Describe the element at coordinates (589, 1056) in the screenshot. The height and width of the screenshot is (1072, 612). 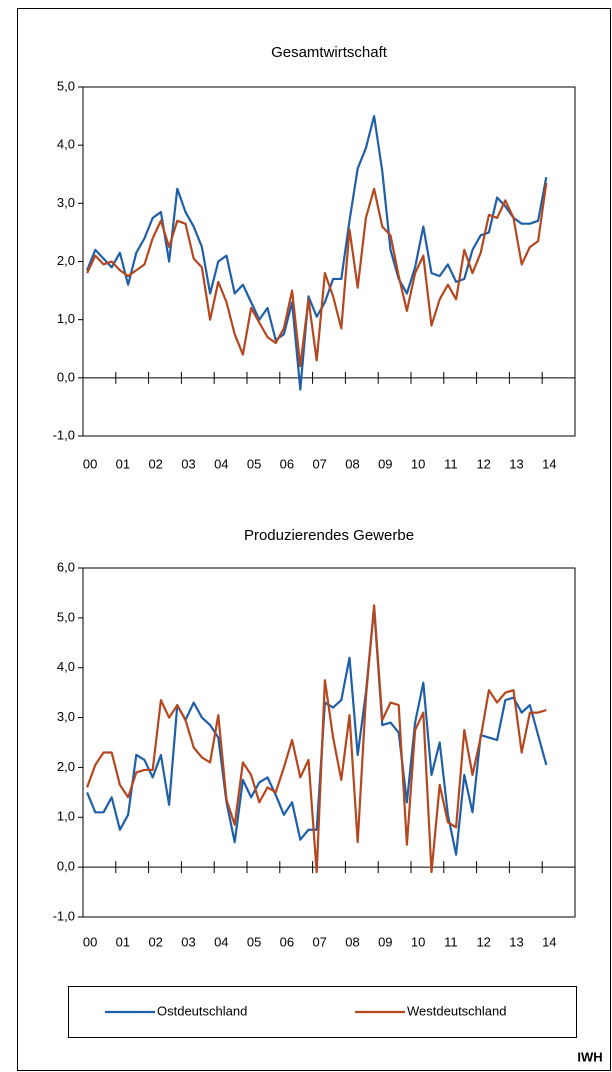
I see `source: IWH` at that location.